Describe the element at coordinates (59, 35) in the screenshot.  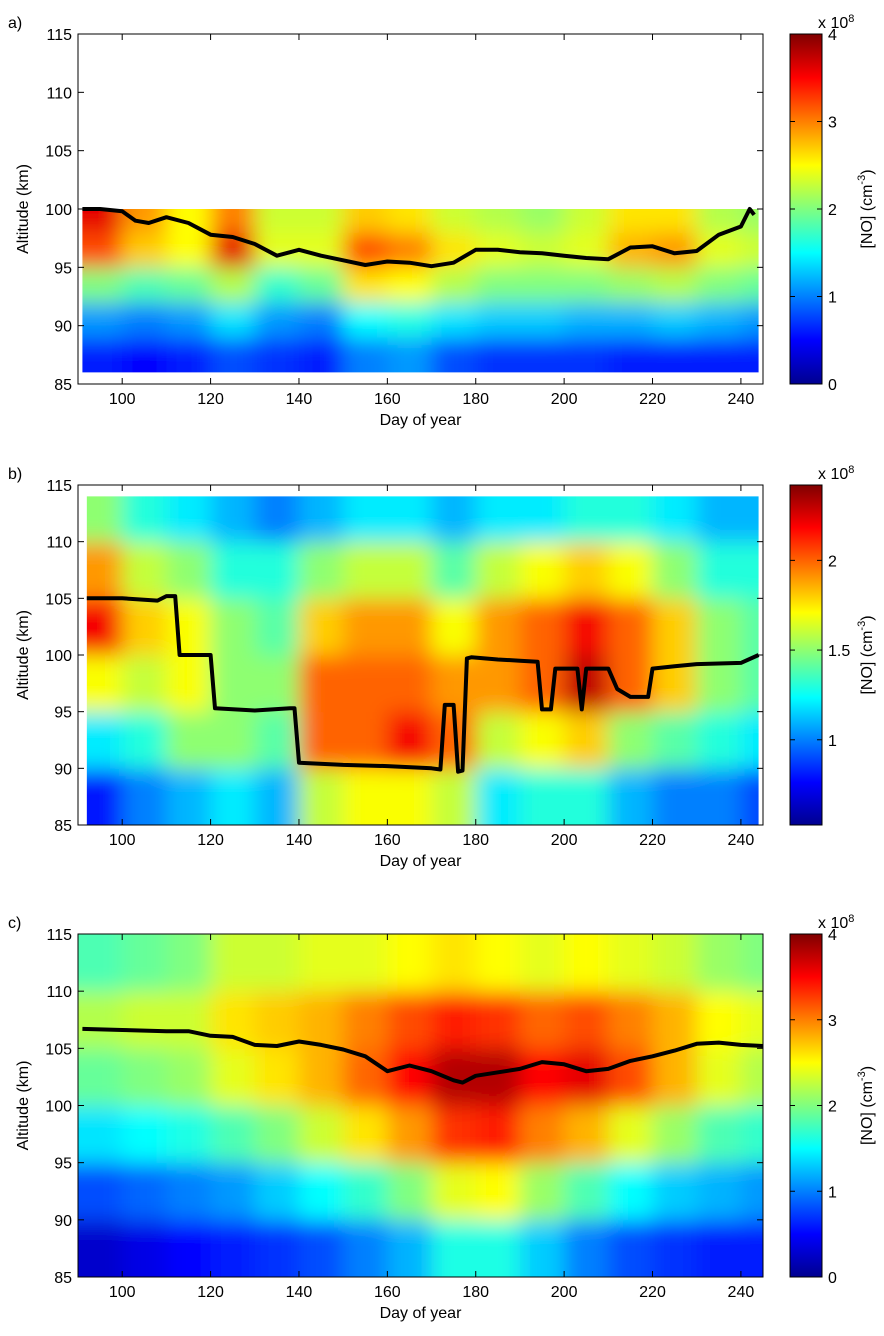
I see `y-tick-label: 115` at that location.